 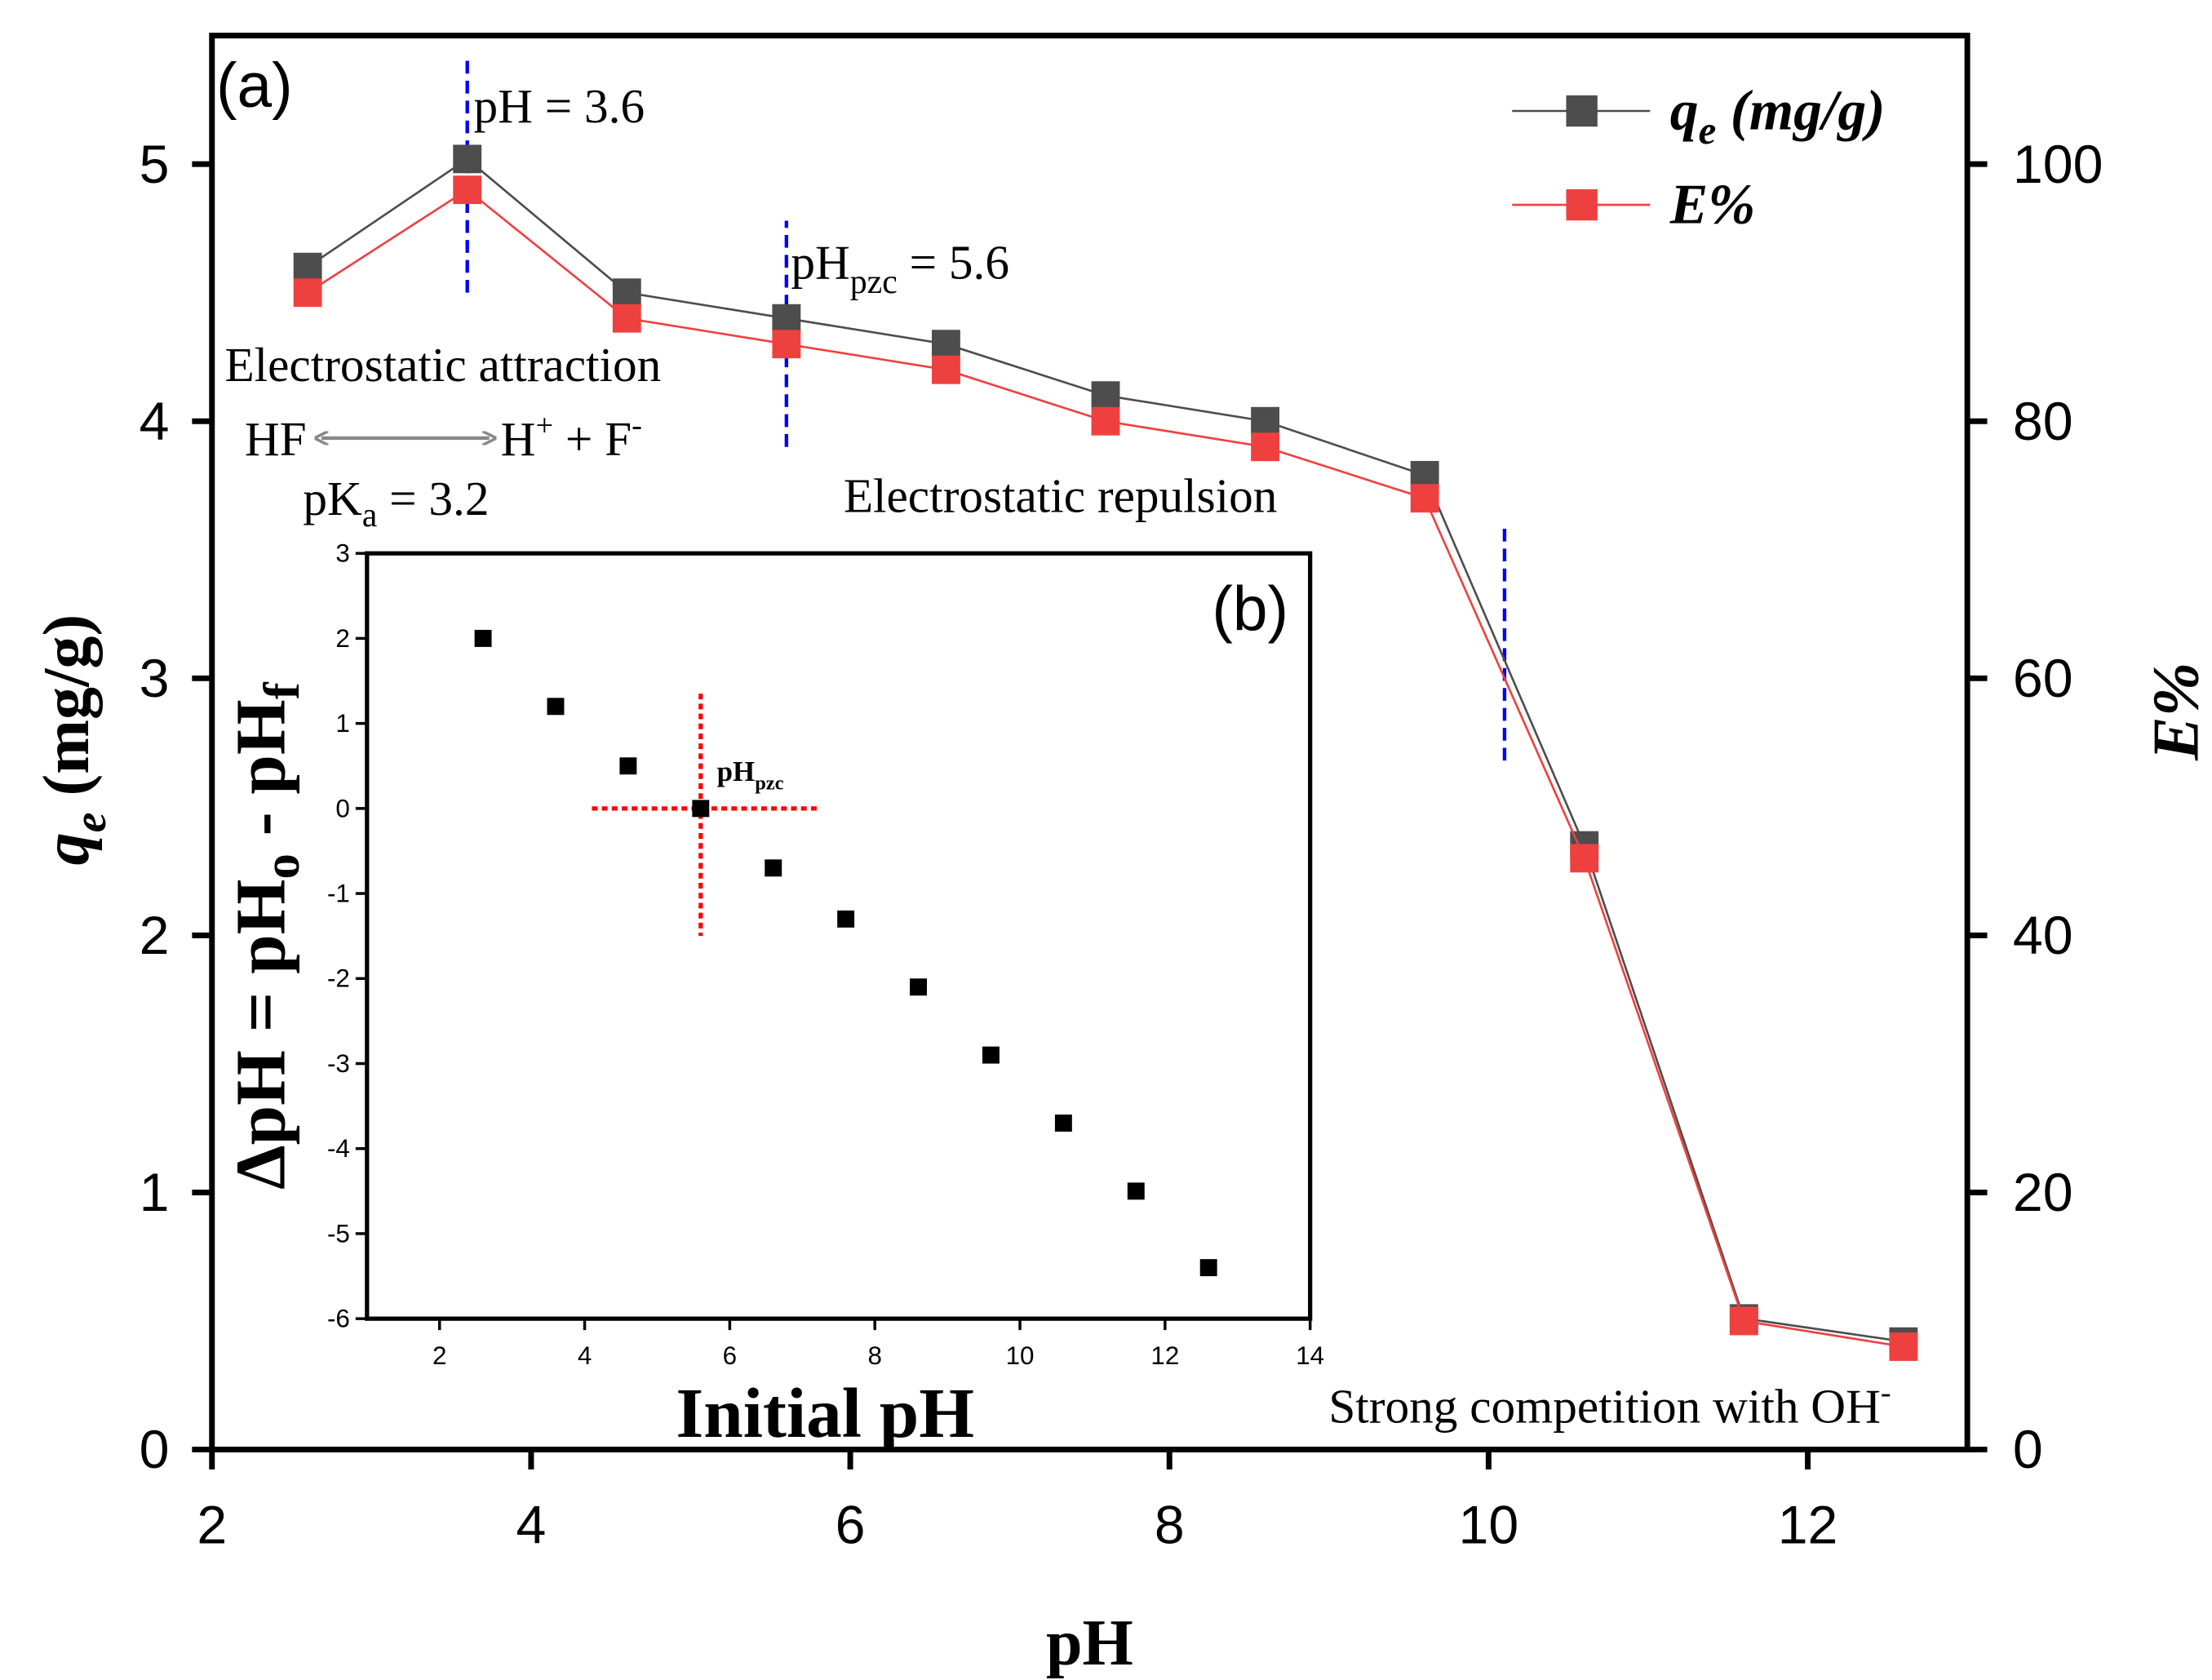 I want to click on inset-y-tick-label: -6, so click(x=339, y=1319).